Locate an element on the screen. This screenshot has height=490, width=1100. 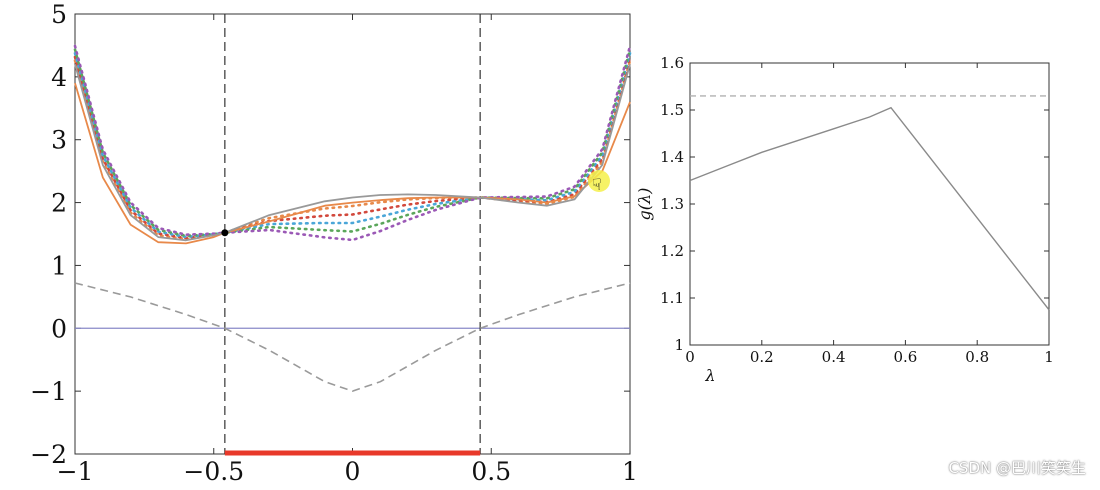
right-y-axis-label: g(λ) is located at coordinates (644, 204).